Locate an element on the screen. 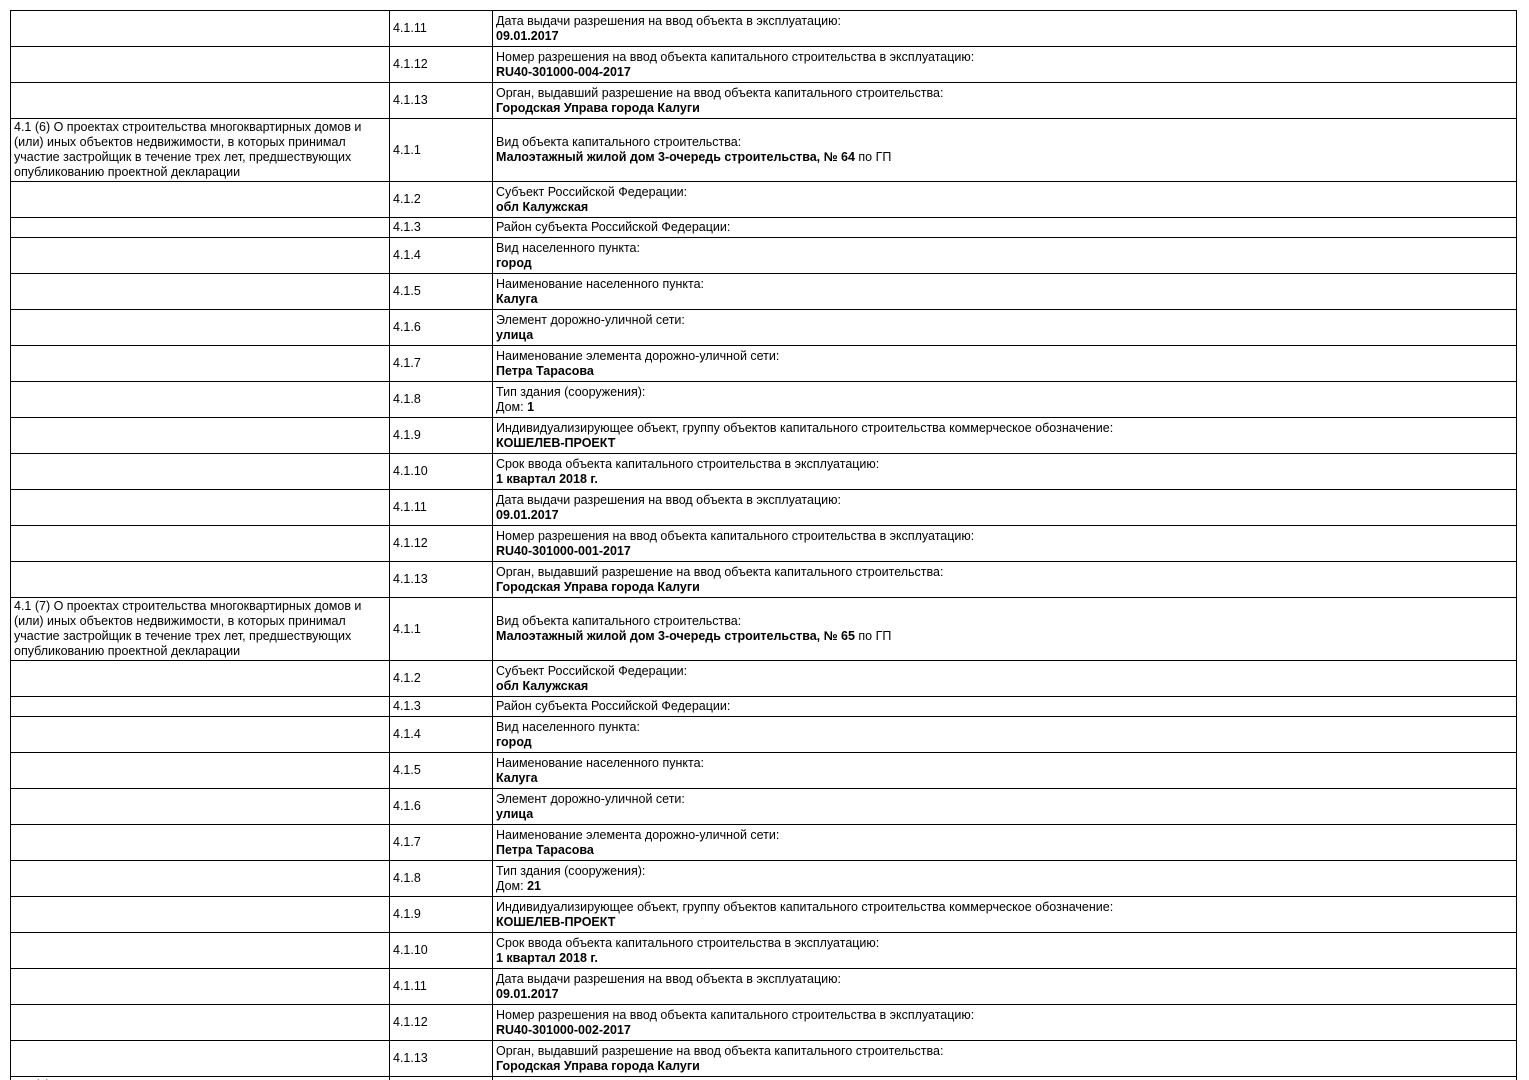 This screenshot has height=1080, width=1529. item-value: RU40-301000-002-2017 is located at coordinates (1004, 1030).